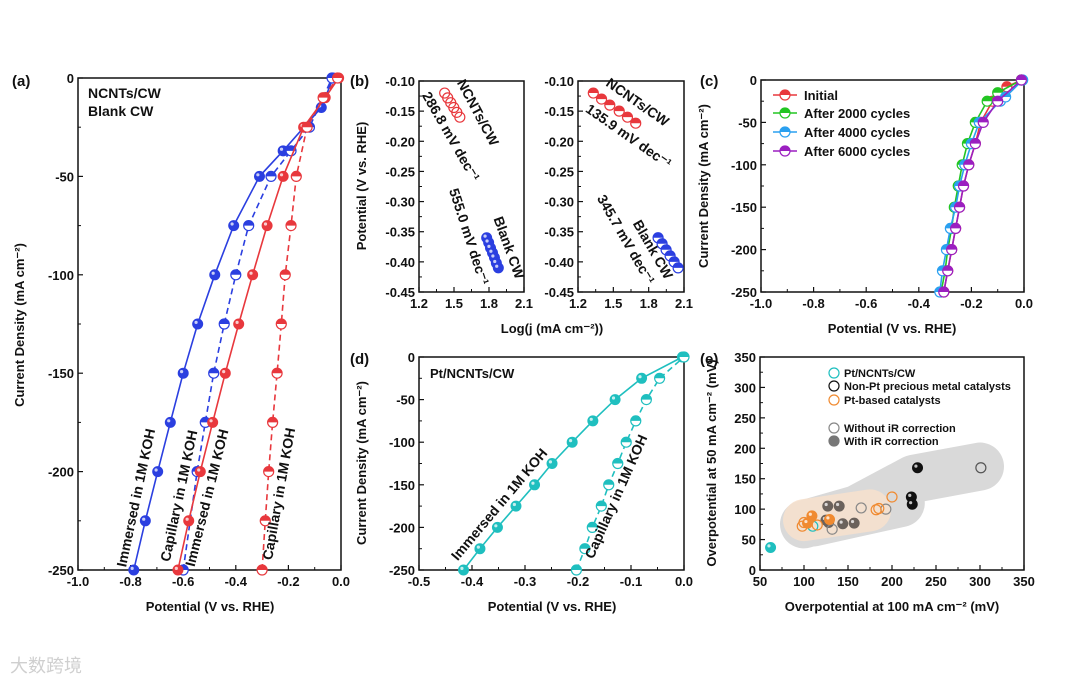 The width and height of the screenshot is (1080, 686). What do you see at coordinates (613, 303) in the screenshot?
I see `x-tick-label: 1.5` at bounding box center [613, 303].